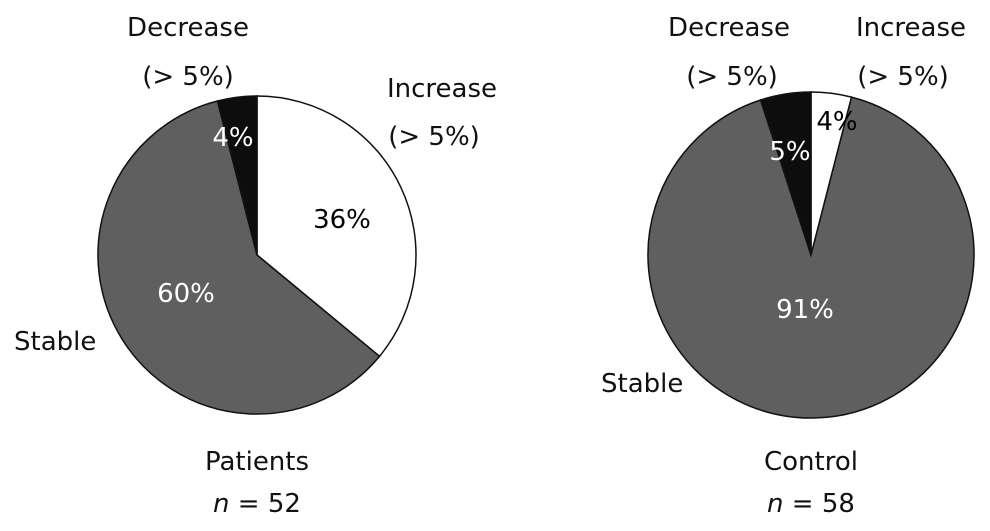  I want to click on control-n-count: n = 58, so click(811, 504).